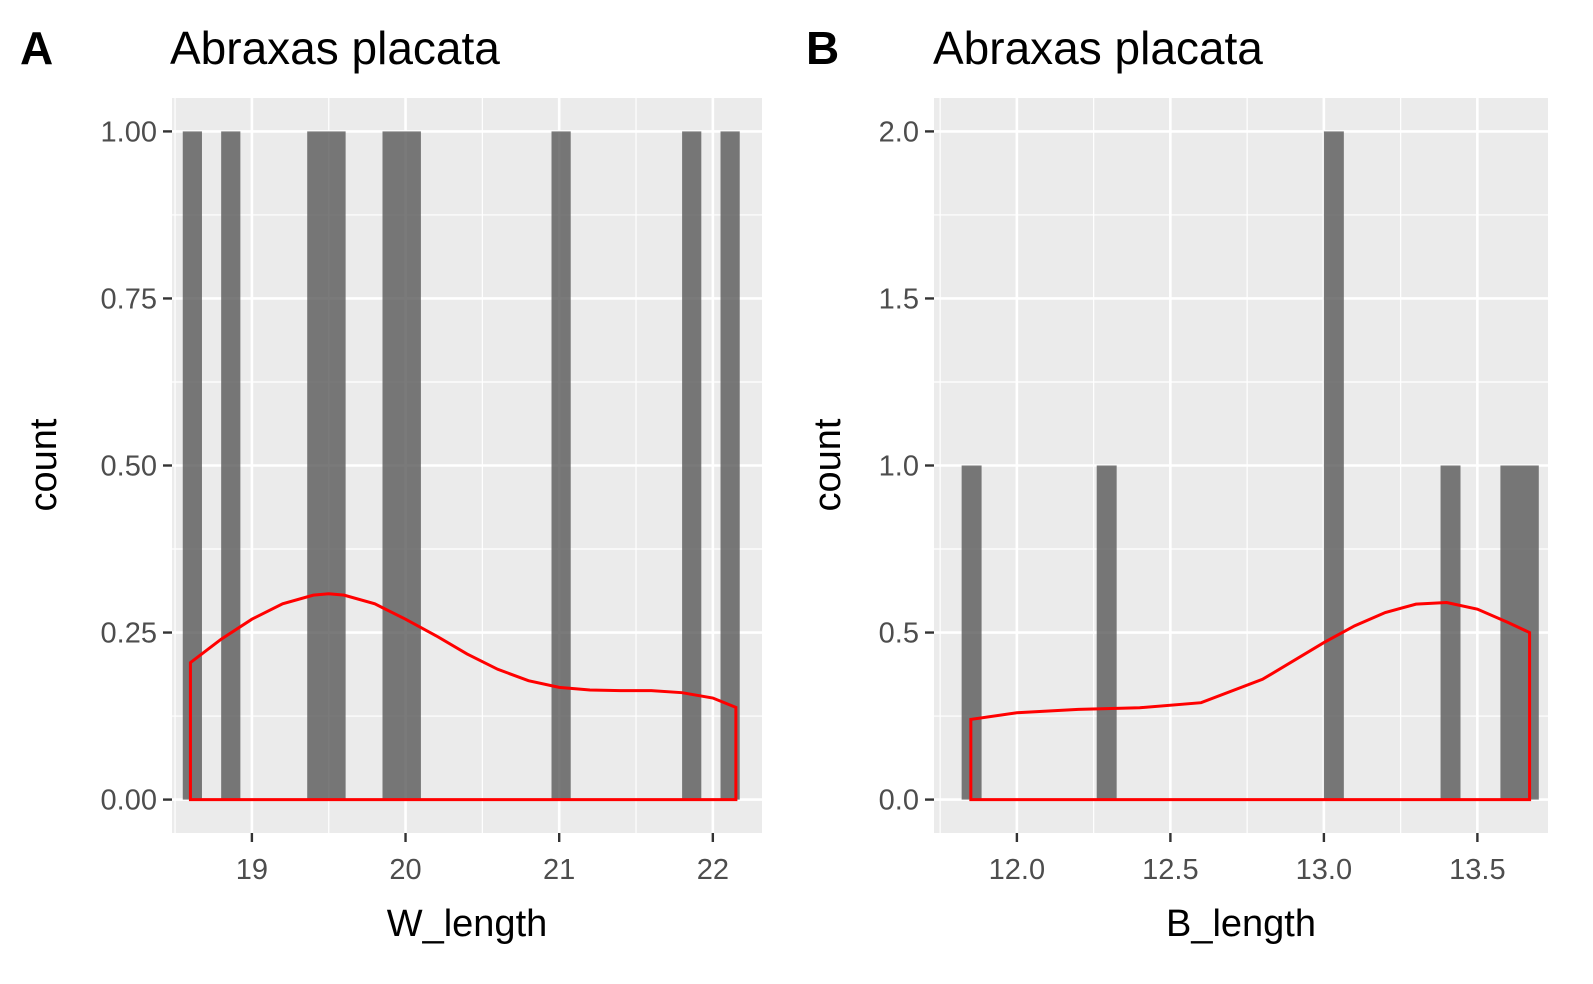 This screenshot has width=1593, height=984. What do you see at coordinates (463, 697) in the screenshot?
I see `panel-a-density-curve` at bounding box center [463, 697].